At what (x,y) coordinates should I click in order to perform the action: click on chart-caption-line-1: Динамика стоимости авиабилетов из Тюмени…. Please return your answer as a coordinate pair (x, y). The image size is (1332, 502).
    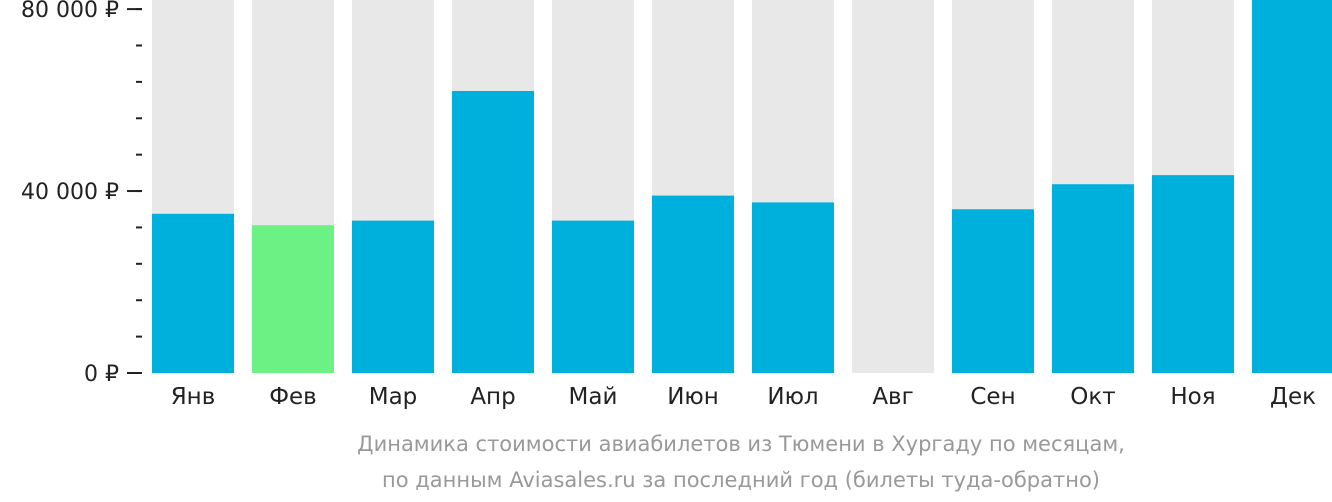
    Looking at the image, I should click on (741, 444).